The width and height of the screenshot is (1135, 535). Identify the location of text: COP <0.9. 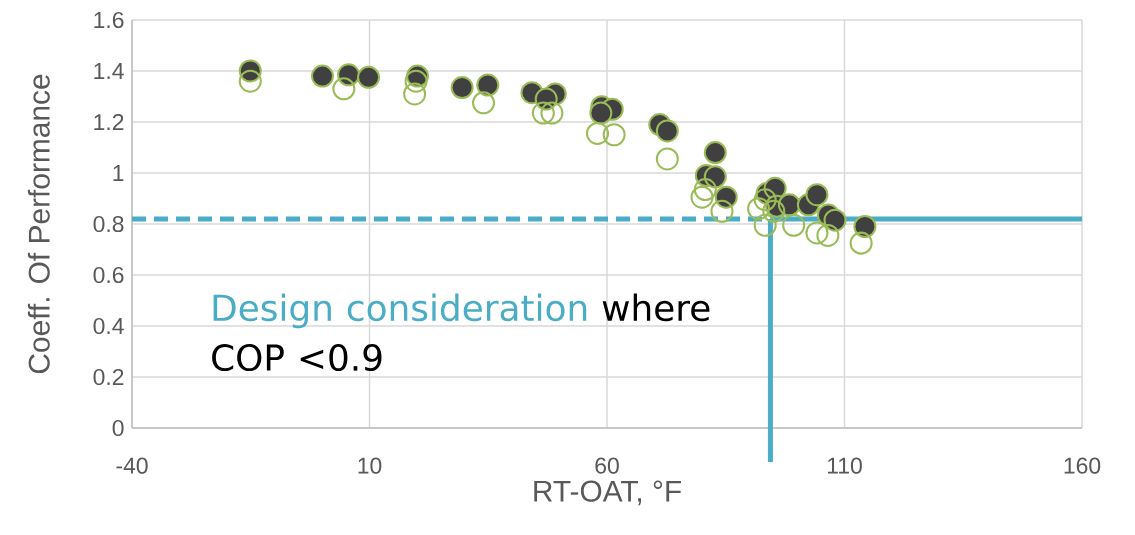
(297, 358).